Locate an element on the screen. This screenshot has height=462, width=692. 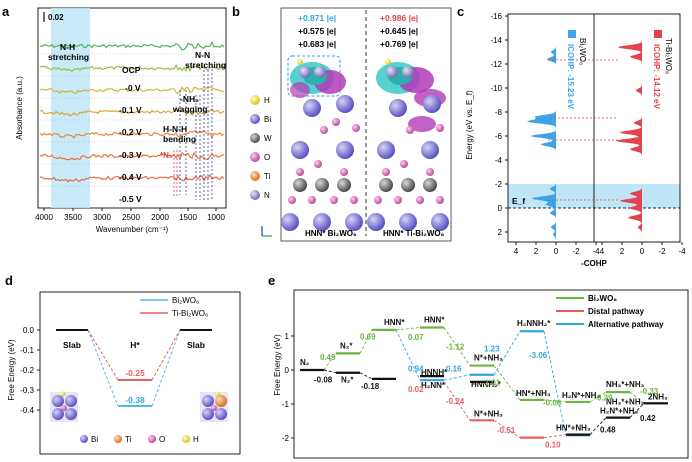
a-xtick-label: 1500 is located at coordinates (188, 217).